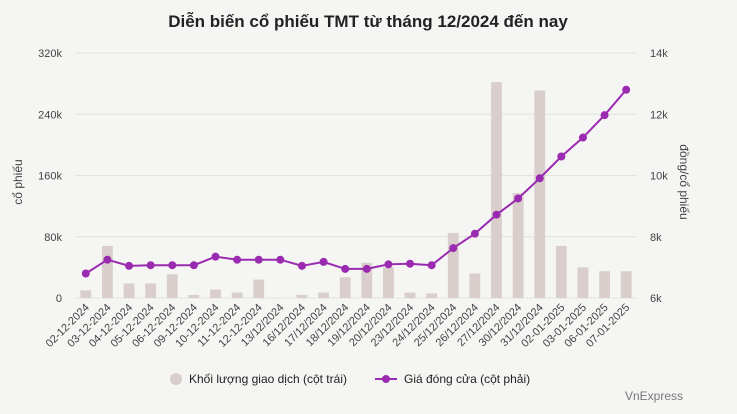  Describe the element at coordinates (656, 238) in the screenshot. I see `y-right-tick-label: 8k` at that location.